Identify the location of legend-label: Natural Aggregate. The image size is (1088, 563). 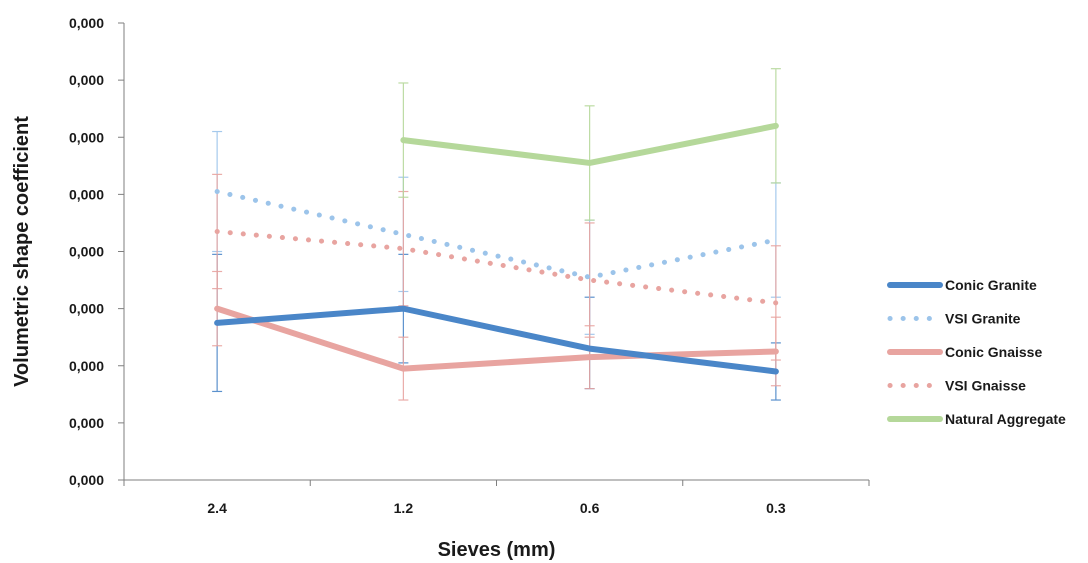
(1005, 419).